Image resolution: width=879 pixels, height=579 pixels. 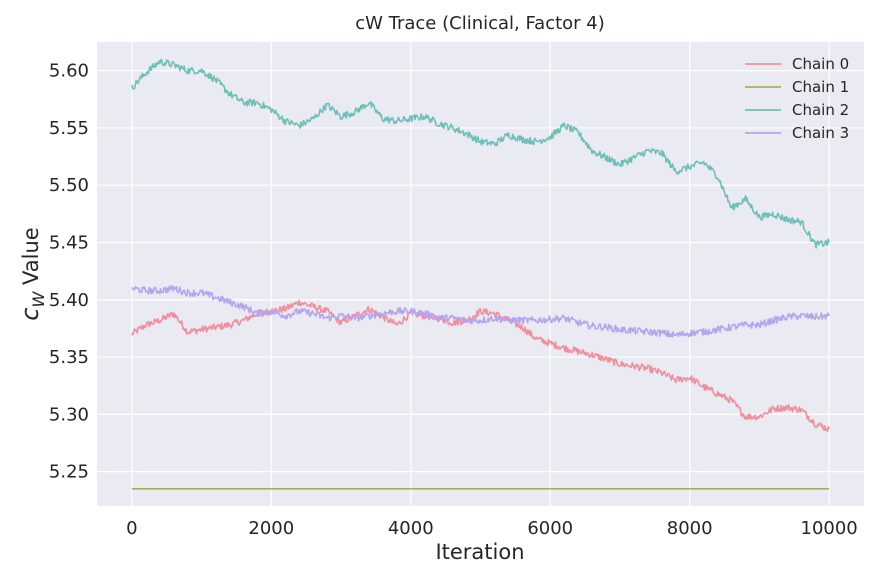 I want to click on legend-label: Chain 0, so click(x=820, y=64).